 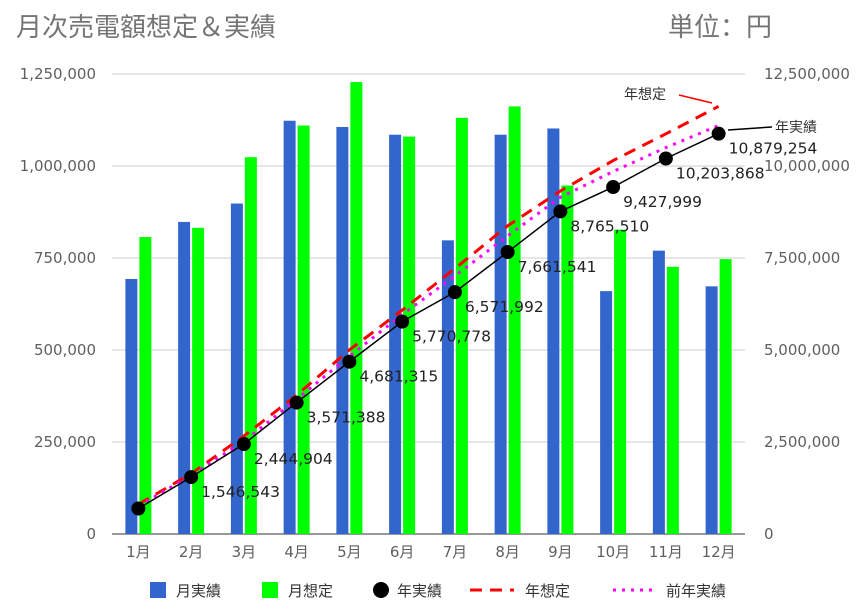 What do you see at coordinates (138, 552) in the screenshot?
I see `x-tick-label: 1月` at bounding box center [138, 552].